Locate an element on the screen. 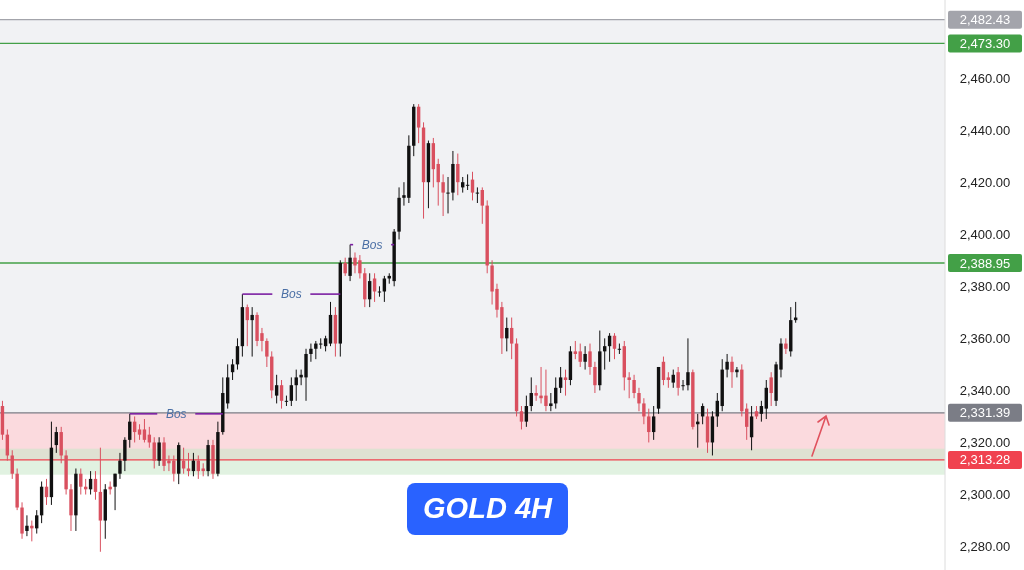  ref-line-label: 2,482.43 is located at coordinates (985, 20).